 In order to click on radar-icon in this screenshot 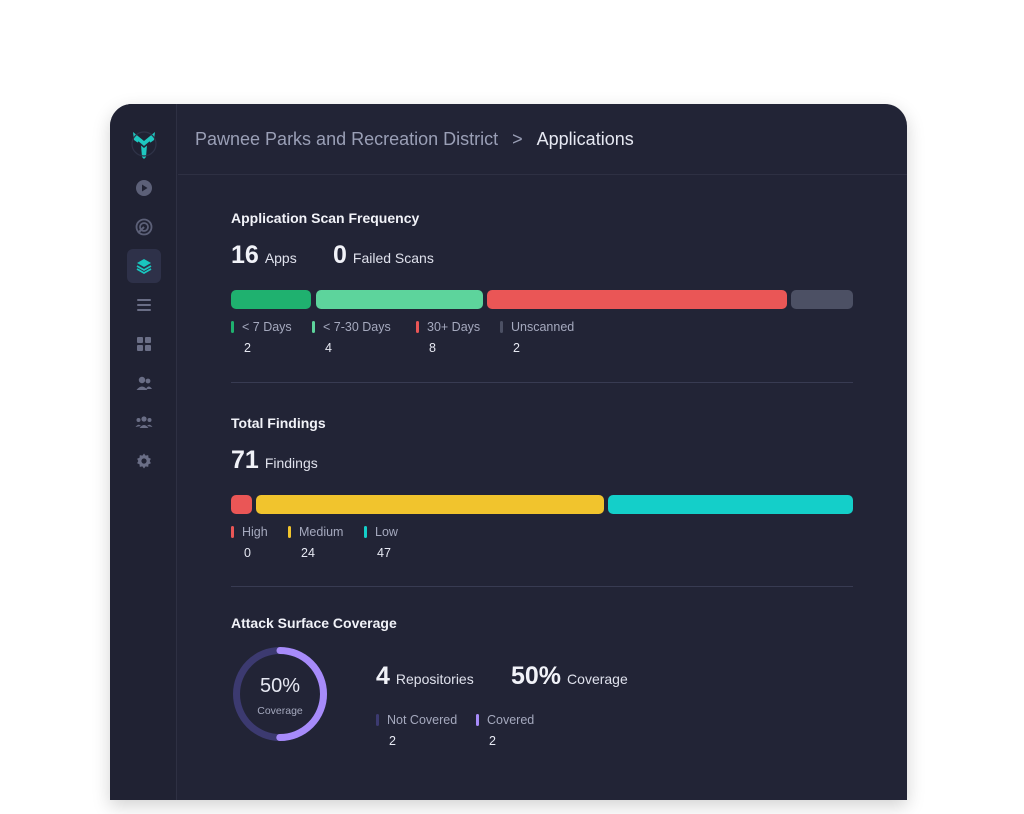, I will do `click(144, 227)`.